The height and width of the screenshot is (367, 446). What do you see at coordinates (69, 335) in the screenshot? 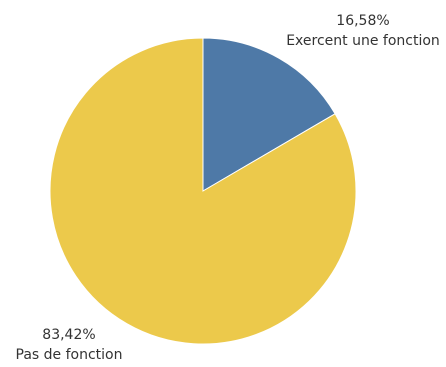
I see `slice-percent-label: 83,42%` at bounding box center [69, 335].